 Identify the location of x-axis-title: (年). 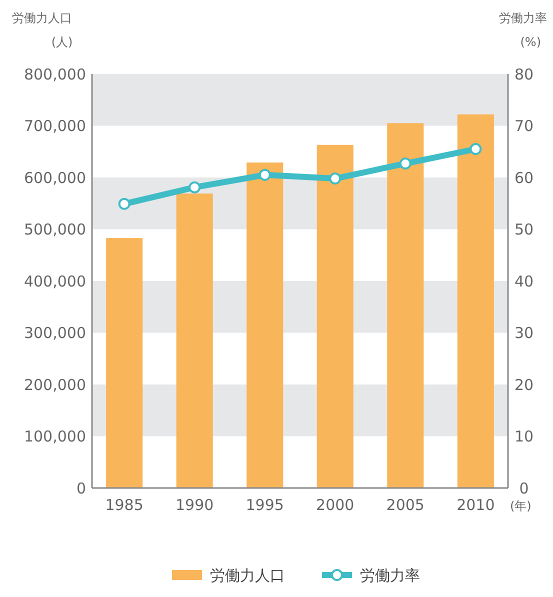
(521, 506).